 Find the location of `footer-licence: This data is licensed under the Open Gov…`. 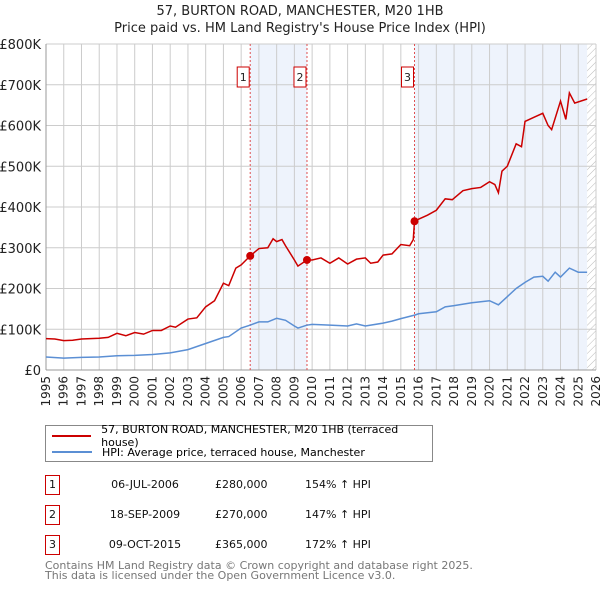

footer-licence: This data is licensed under the Open Gov… is located at coordinates (220, 575).